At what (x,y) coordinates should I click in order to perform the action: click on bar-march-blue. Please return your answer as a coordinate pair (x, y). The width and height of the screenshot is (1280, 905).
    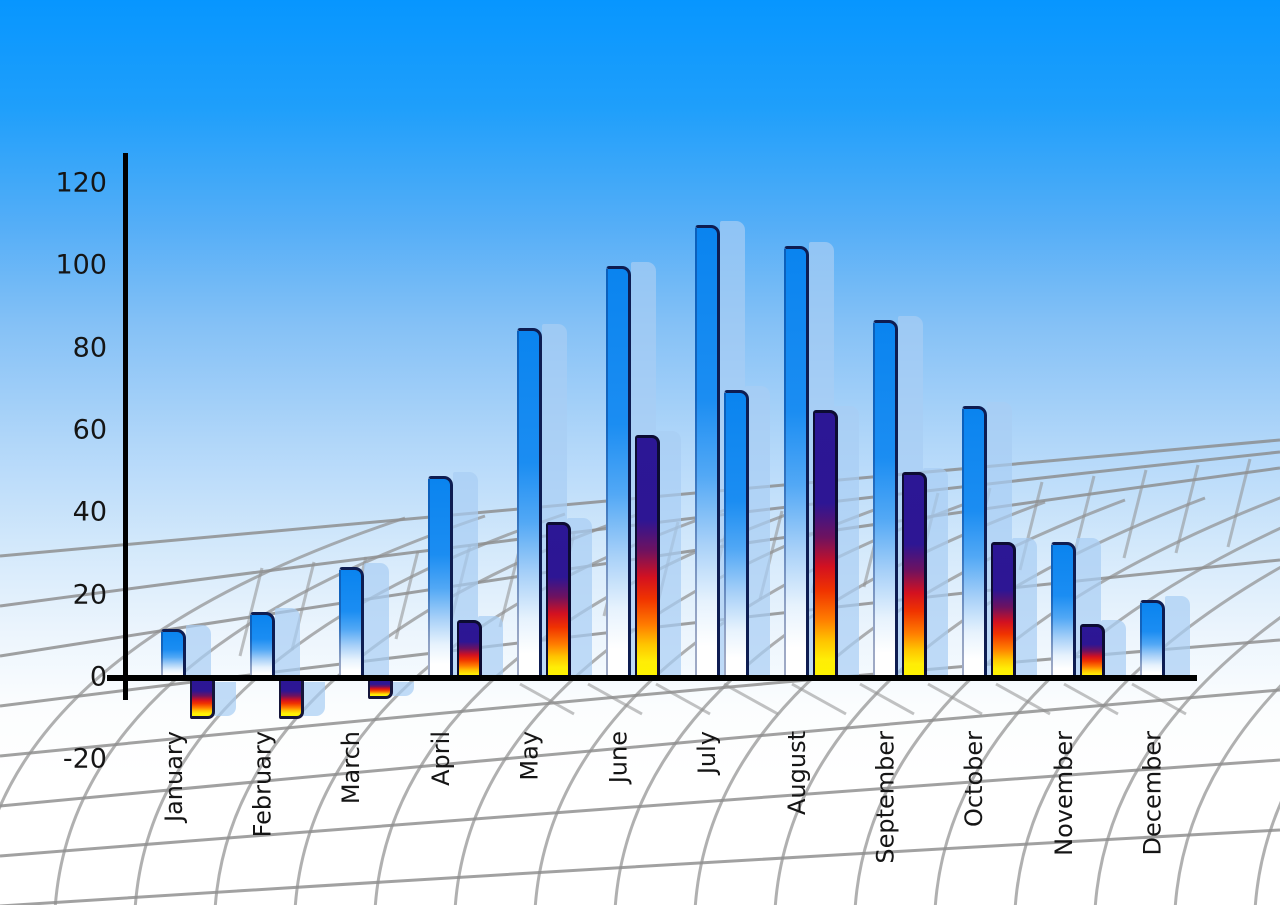
    Looking at the image, I should click on (351, 622).